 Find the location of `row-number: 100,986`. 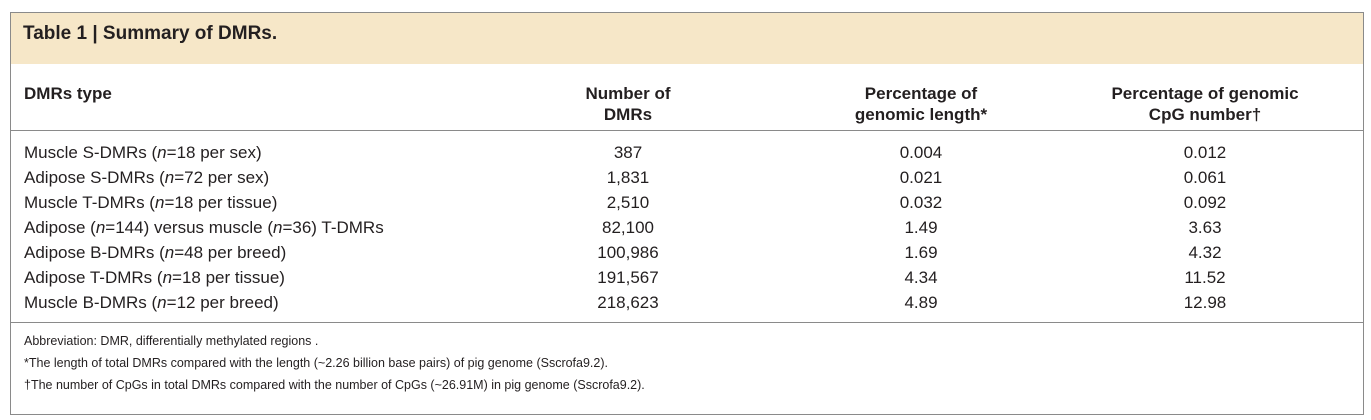

row-number: 100,986 is located at coordinates (628, 252).